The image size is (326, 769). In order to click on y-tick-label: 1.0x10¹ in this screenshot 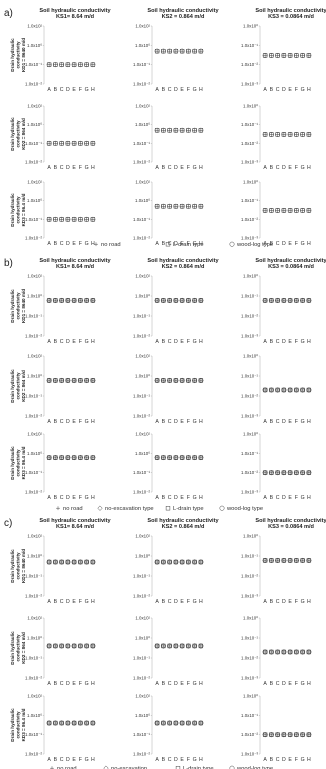, I will do `click(142, 434)`.